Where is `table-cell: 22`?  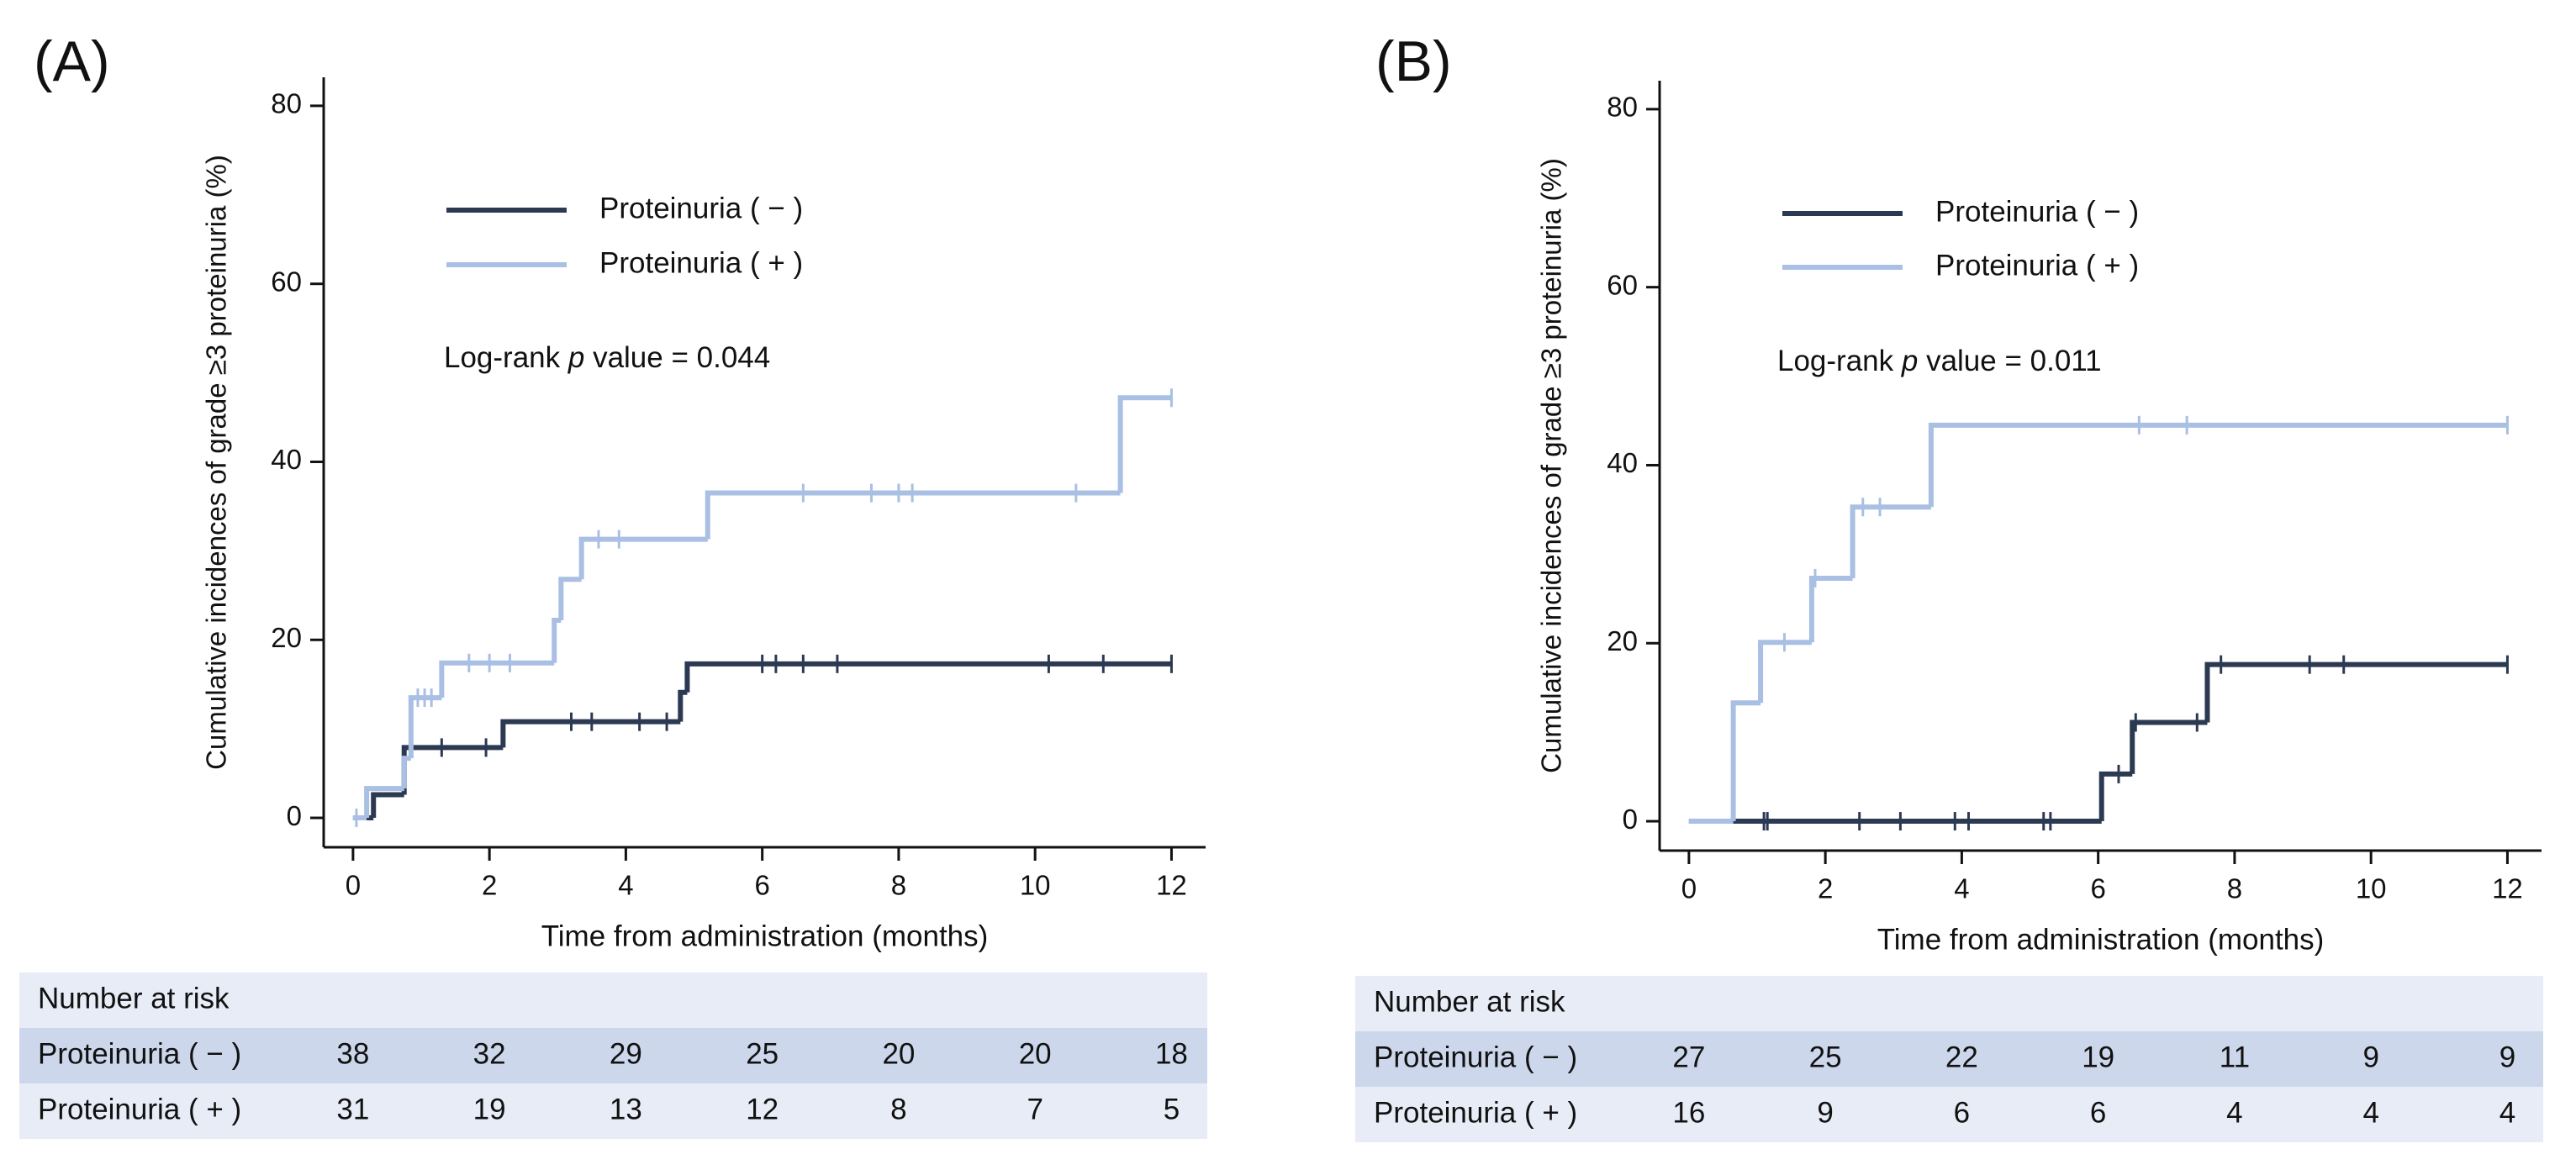 table-cell: 22 is located at coordinates (1961, 1057).